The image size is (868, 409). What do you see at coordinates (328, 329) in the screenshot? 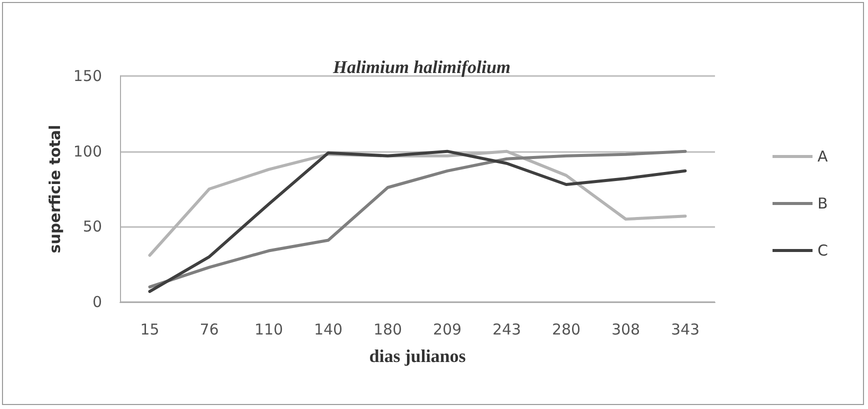
I see `x-tick-label: 140` at bounding box center [328, 329].